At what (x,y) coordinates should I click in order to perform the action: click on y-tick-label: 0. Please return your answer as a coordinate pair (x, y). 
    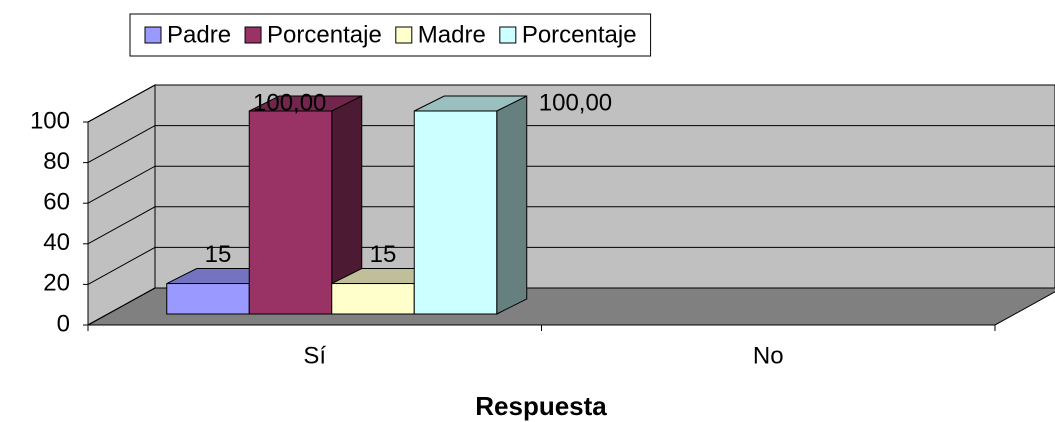
    Looking at the image, I should click on (63, 323).